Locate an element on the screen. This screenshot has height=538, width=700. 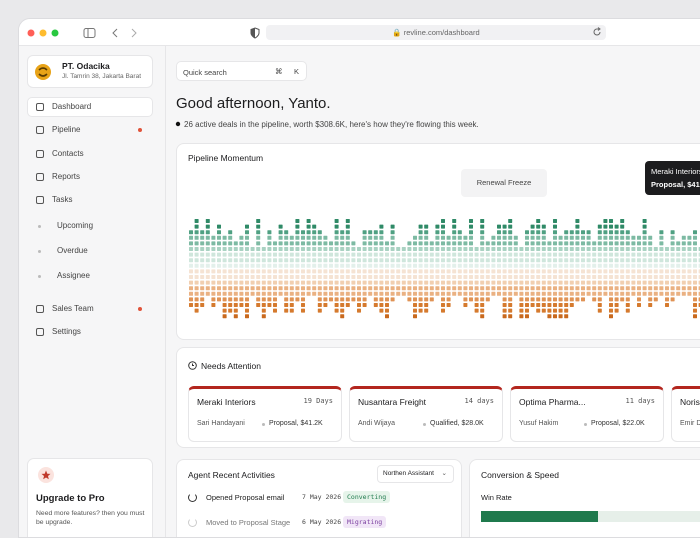
deal-status: Qualified, $28.0K is located at coordinates (457, 423).